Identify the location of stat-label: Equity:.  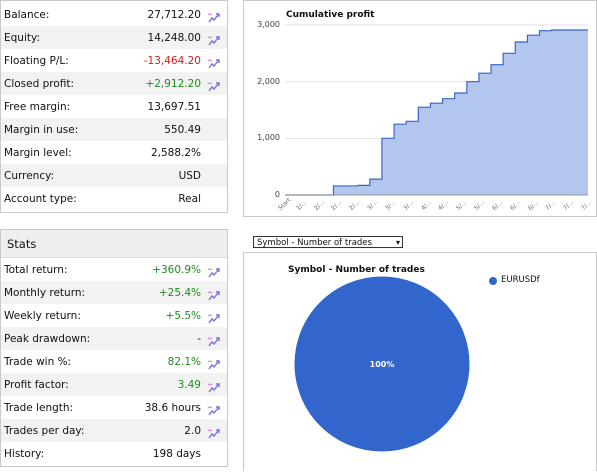
(22, 38).